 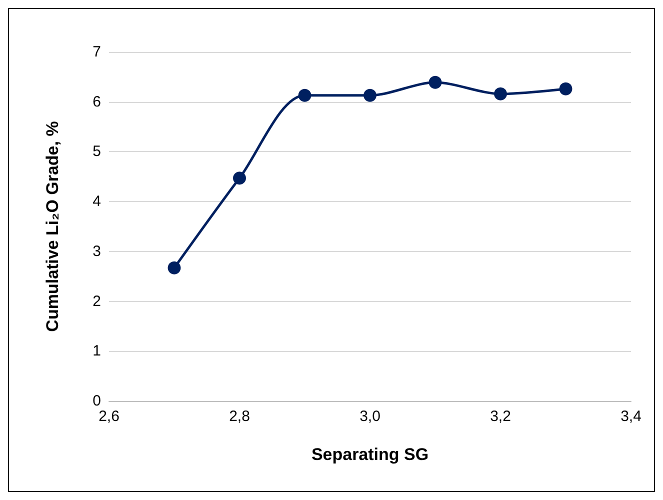 I want to click on y-axis-title: Cumulative Li₂O Grade, %, so click(x=52, y=226).